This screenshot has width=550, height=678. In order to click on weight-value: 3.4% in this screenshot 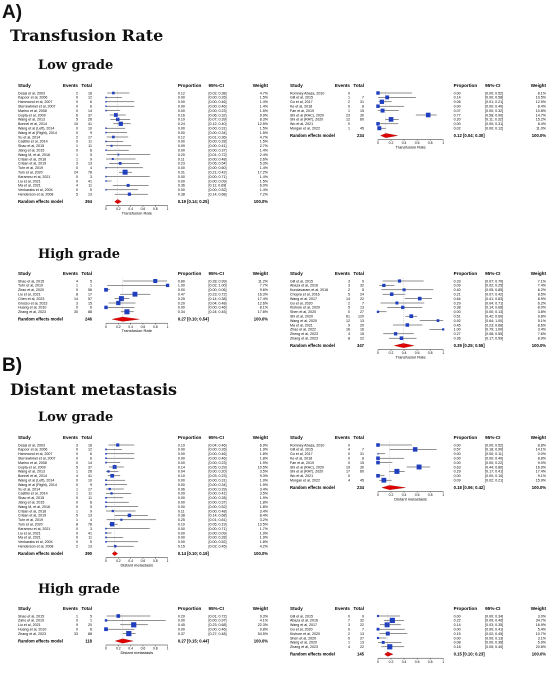, I will do `click(264, 489)`.